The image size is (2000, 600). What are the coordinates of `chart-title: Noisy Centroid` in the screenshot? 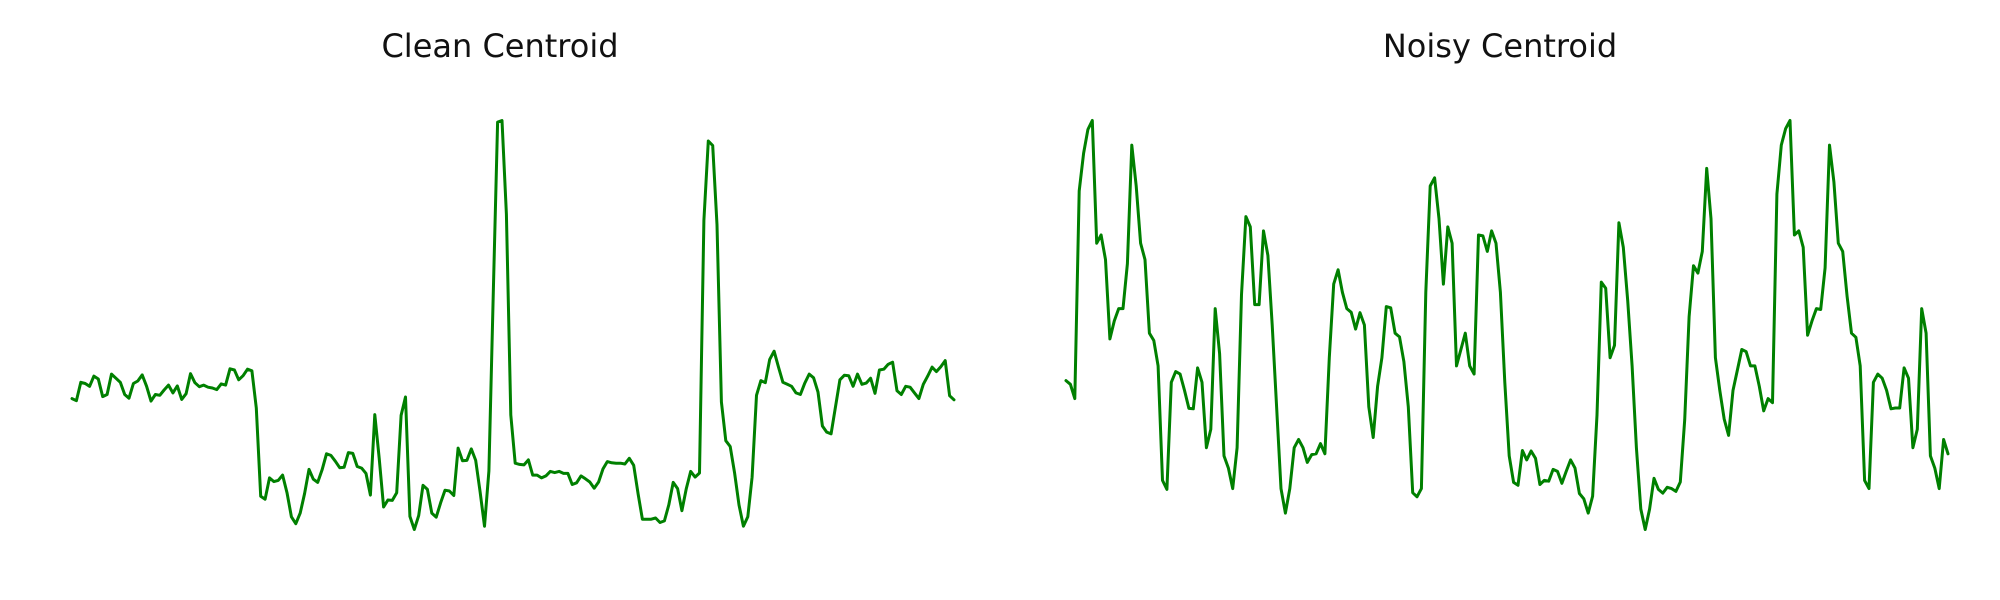 It's located at (1500, 46).